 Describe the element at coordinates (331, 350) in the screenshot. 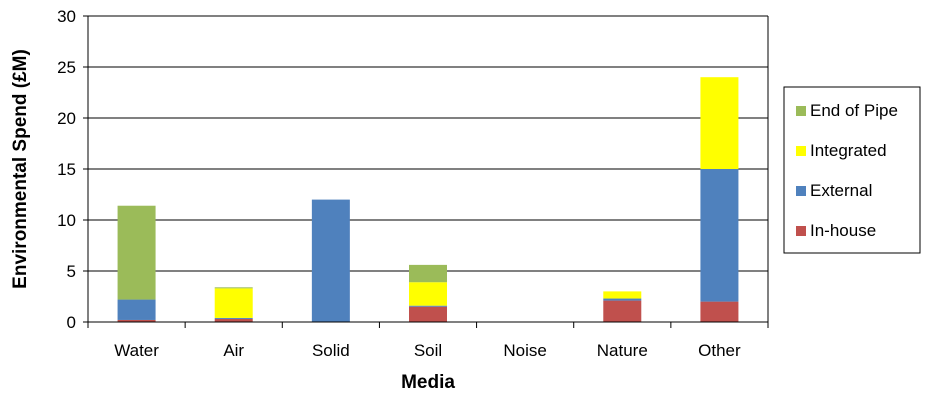

I see `x-tick-label: Solid` at that location.